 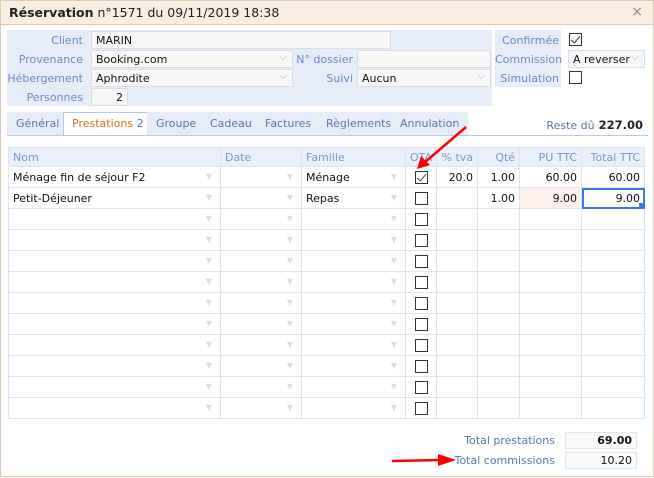 I want to click on cell-pu-ttc: 60.00, so click(x=551, y=177).